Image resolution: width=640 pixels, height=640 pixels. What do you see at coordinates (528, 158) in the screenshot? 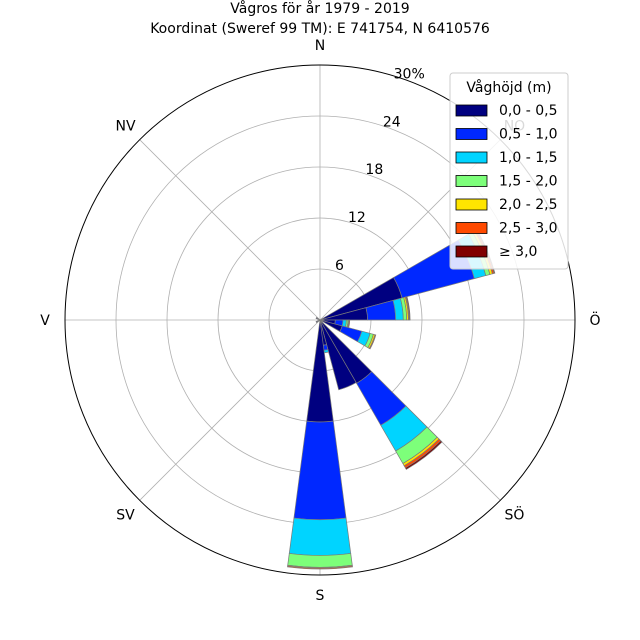
I see `legend-label: 1,0 - 1,5` at bounding box center [528, 158].